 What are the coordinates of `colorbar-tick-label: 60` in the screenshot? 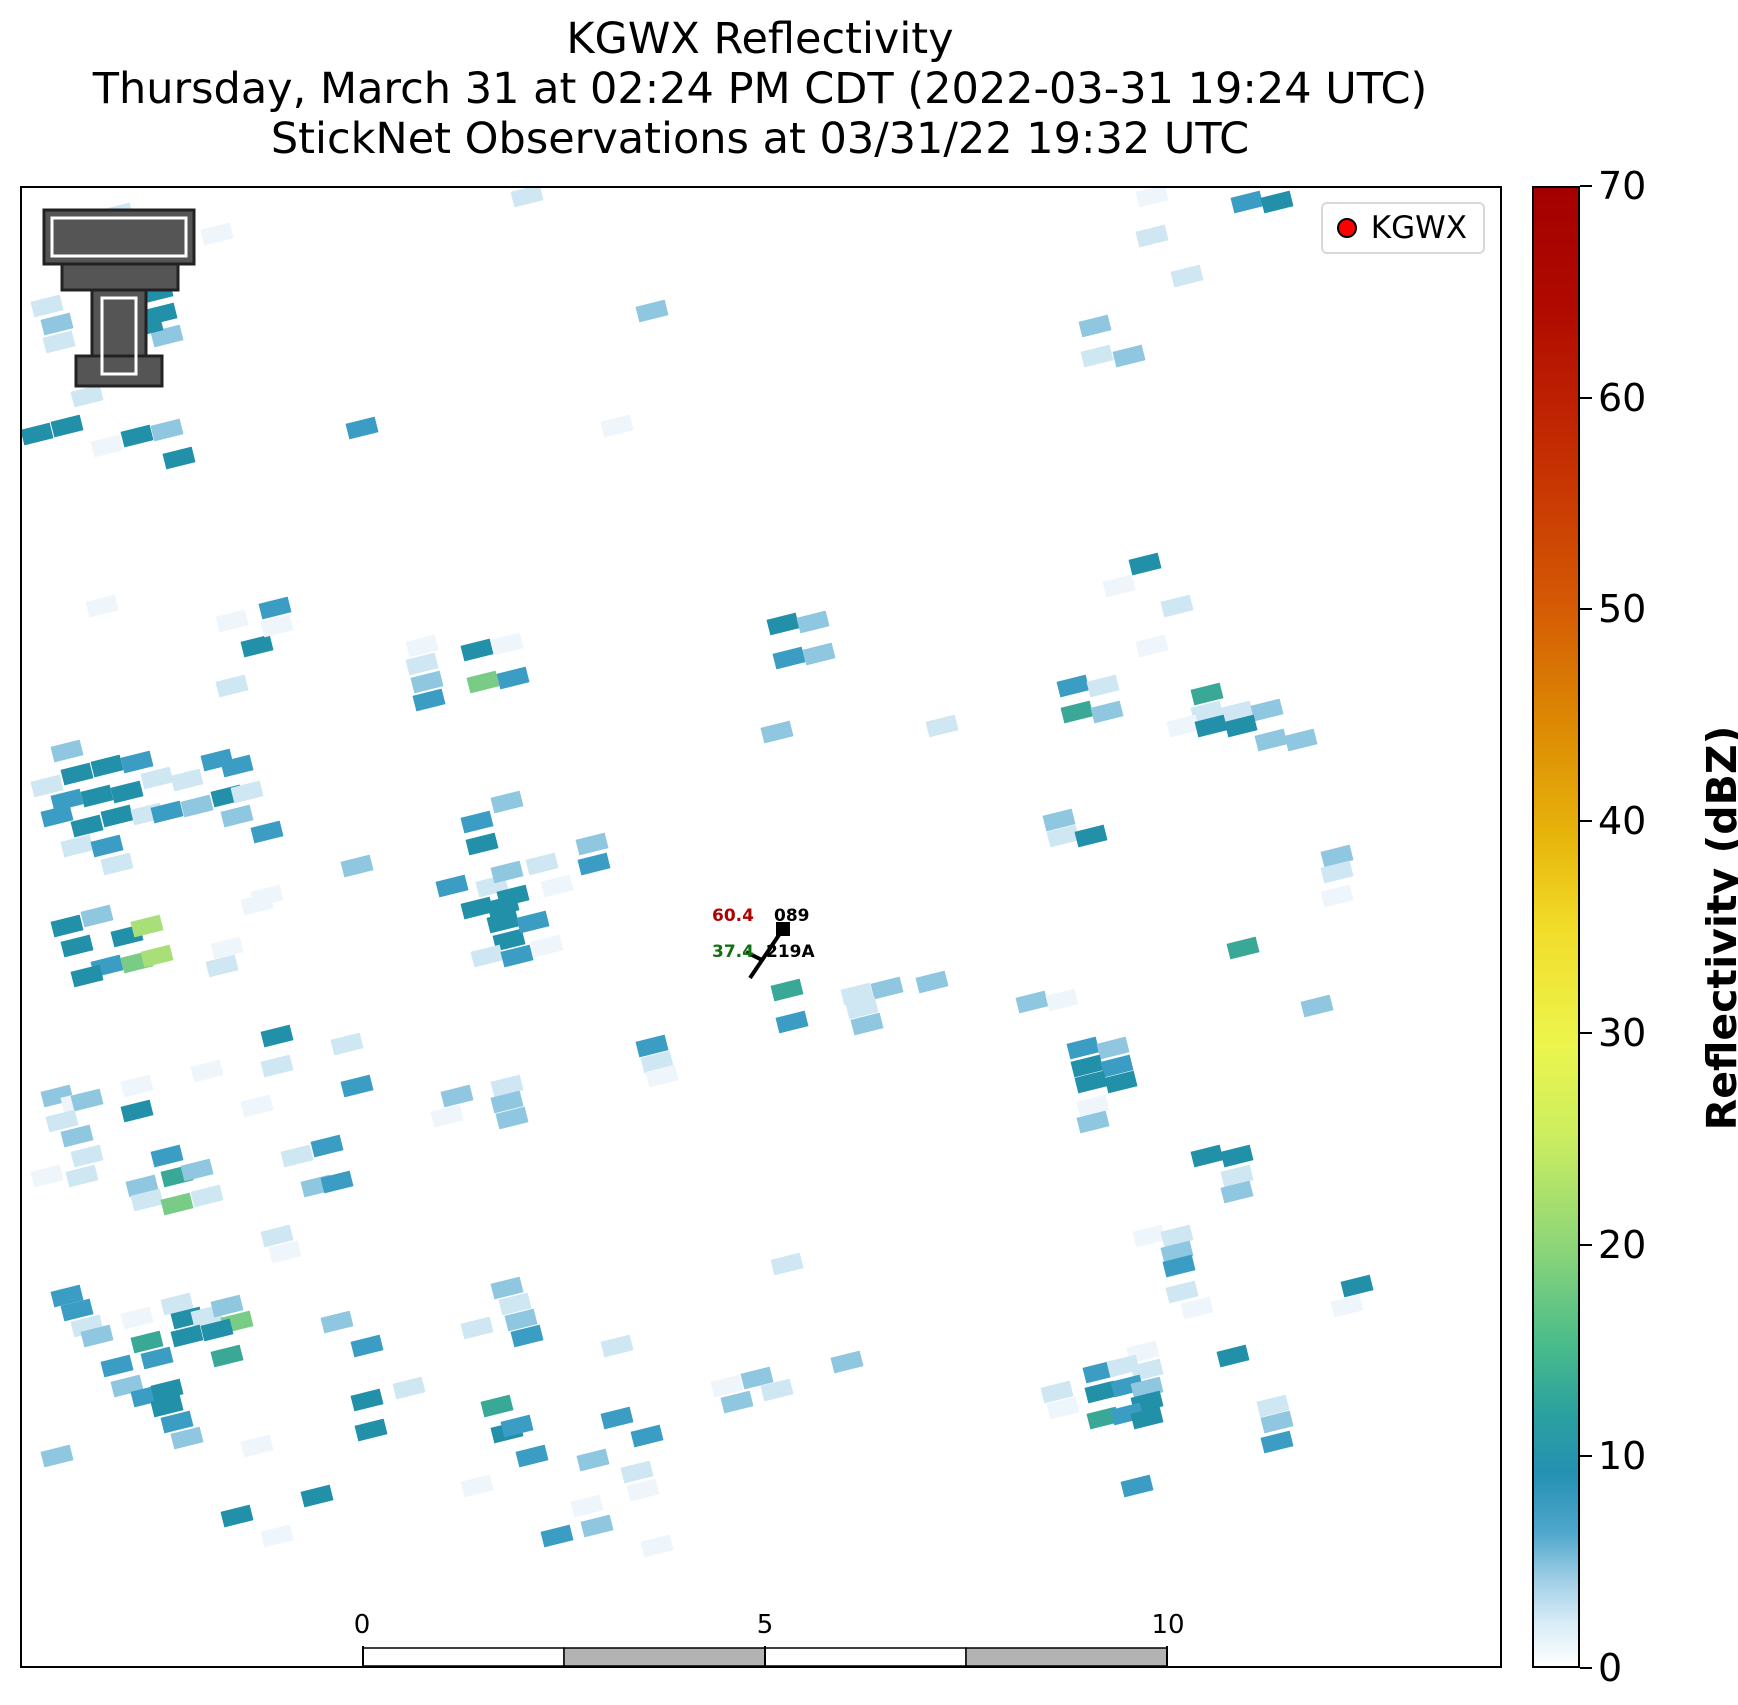 It's located at (1622, 397).